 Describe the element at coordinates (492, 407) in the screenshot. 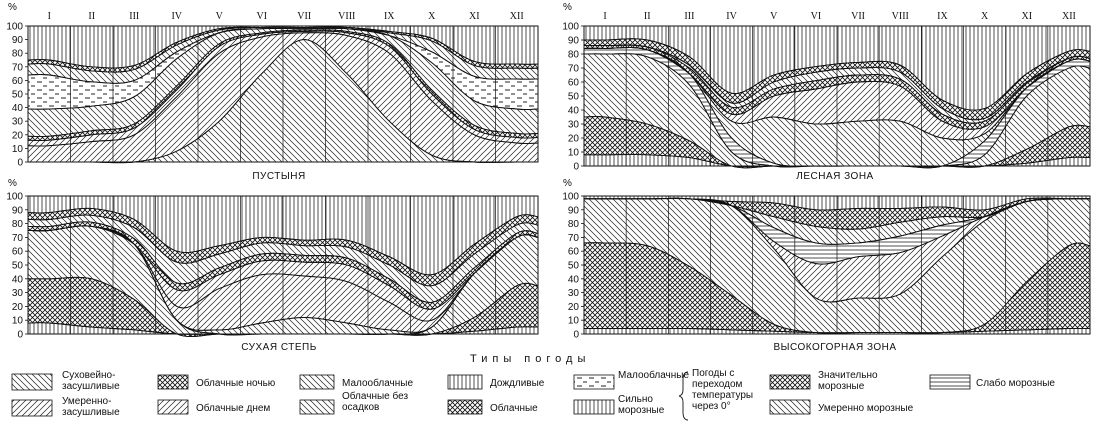

I see `legend-item: Облачные` at that location.